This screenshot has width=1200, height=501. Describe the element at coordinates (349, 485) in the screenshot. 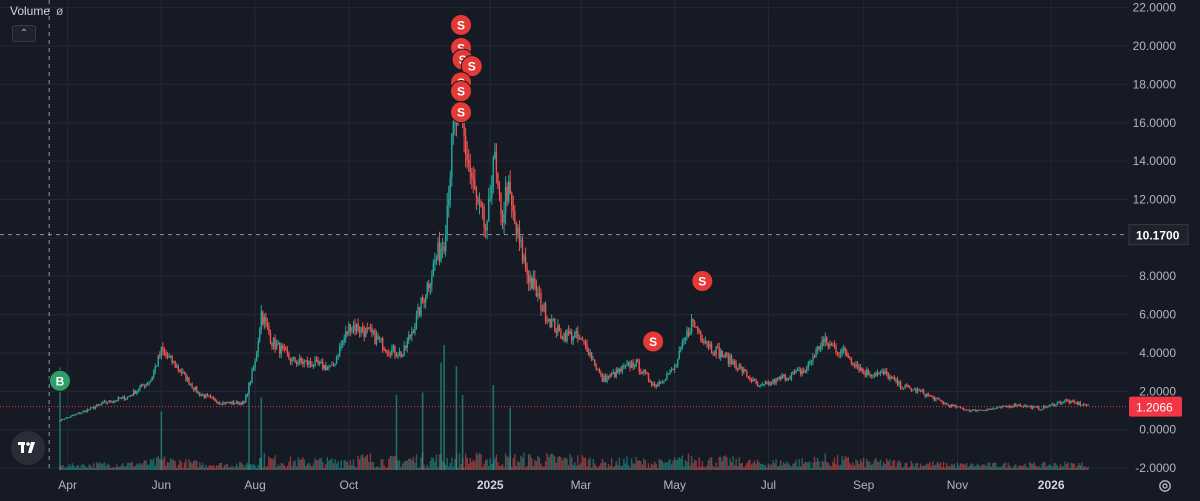

I see `x-tick-label: Oct` at that location.